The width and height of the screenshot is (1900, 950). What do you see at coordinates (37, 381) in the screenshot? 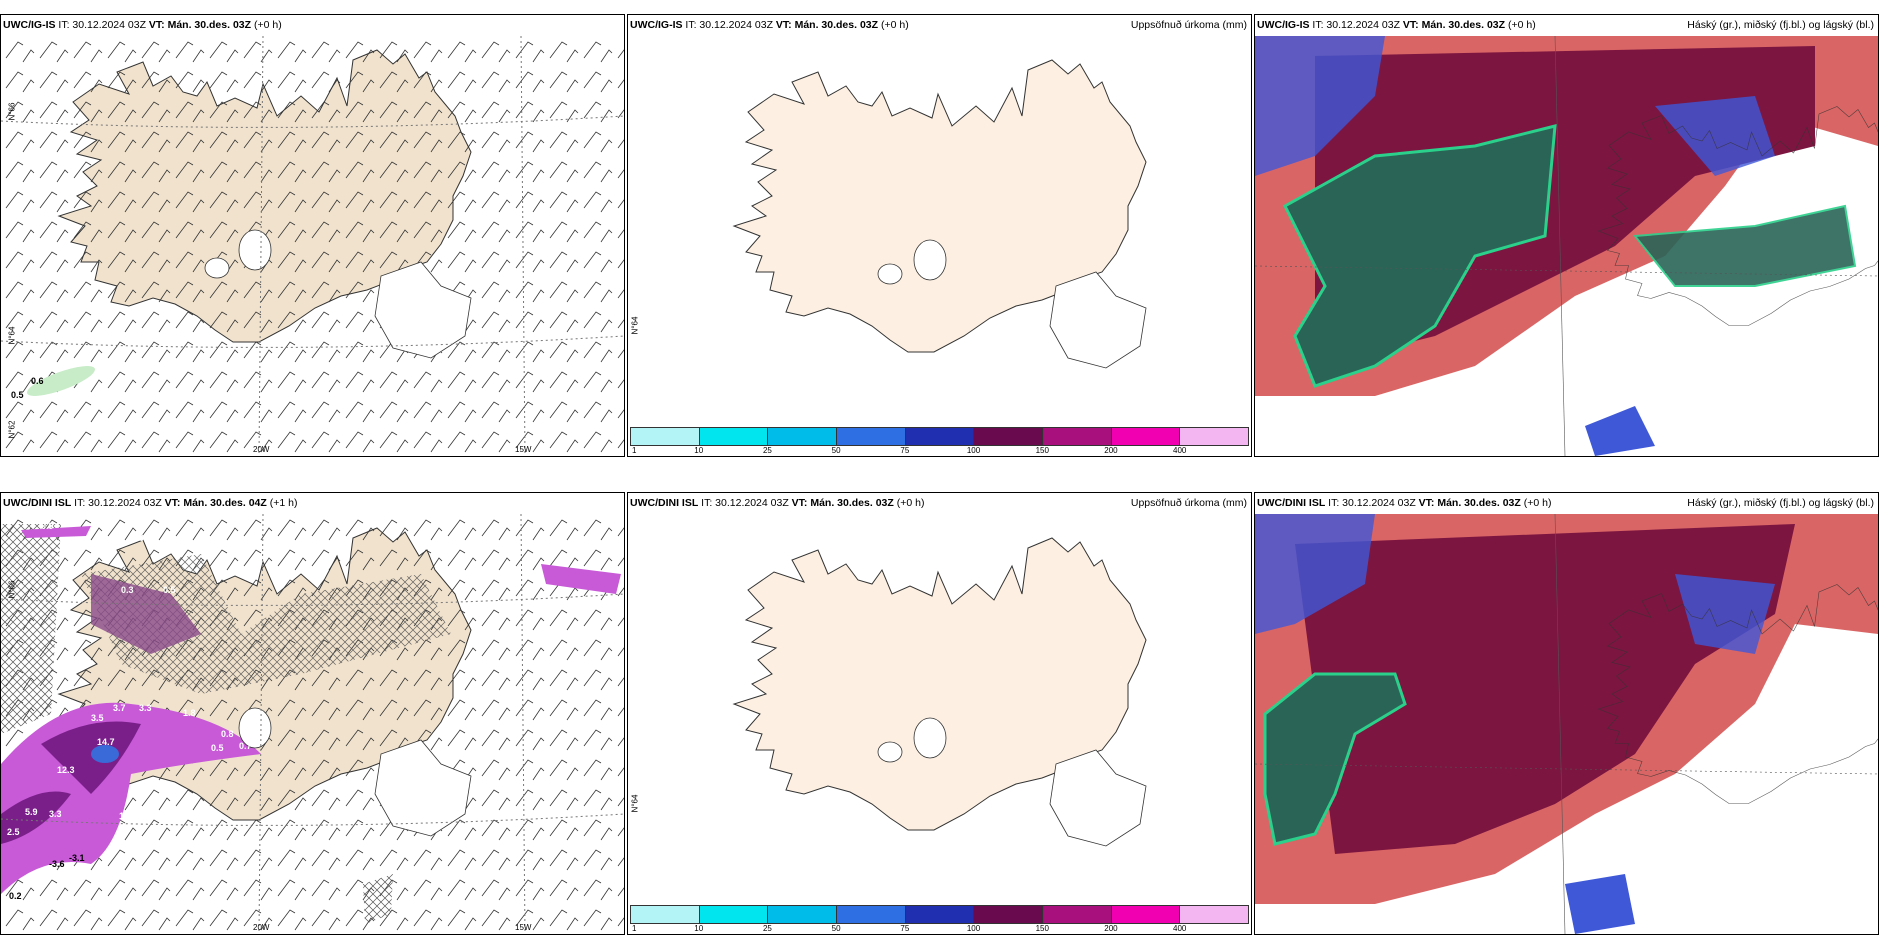
I see `precip-value: 0.6` at bounding box center [37, 381].